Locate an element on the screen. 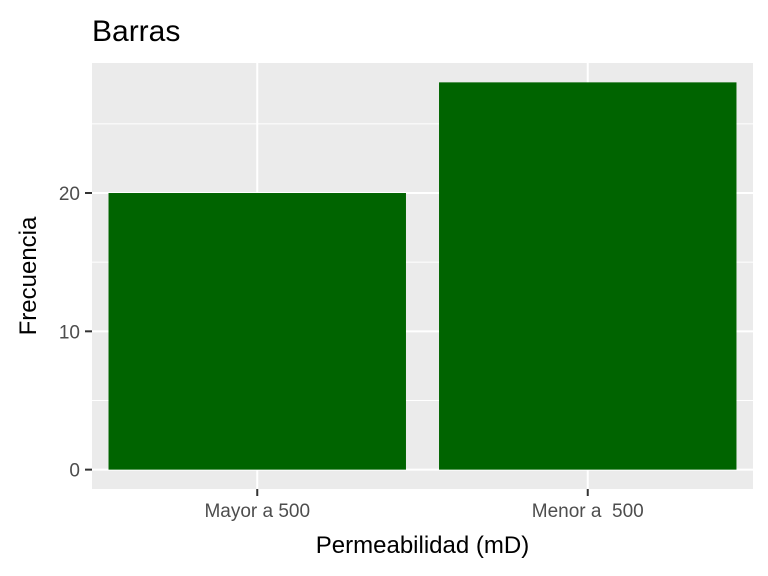 The image size is (768, 576). y-tick-label: 0 is located at coordinates (74, 471).